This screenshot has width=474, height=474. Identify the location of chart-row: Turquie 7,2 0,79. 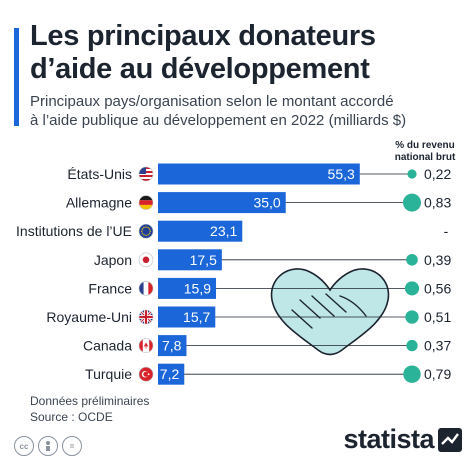
(268, 374).